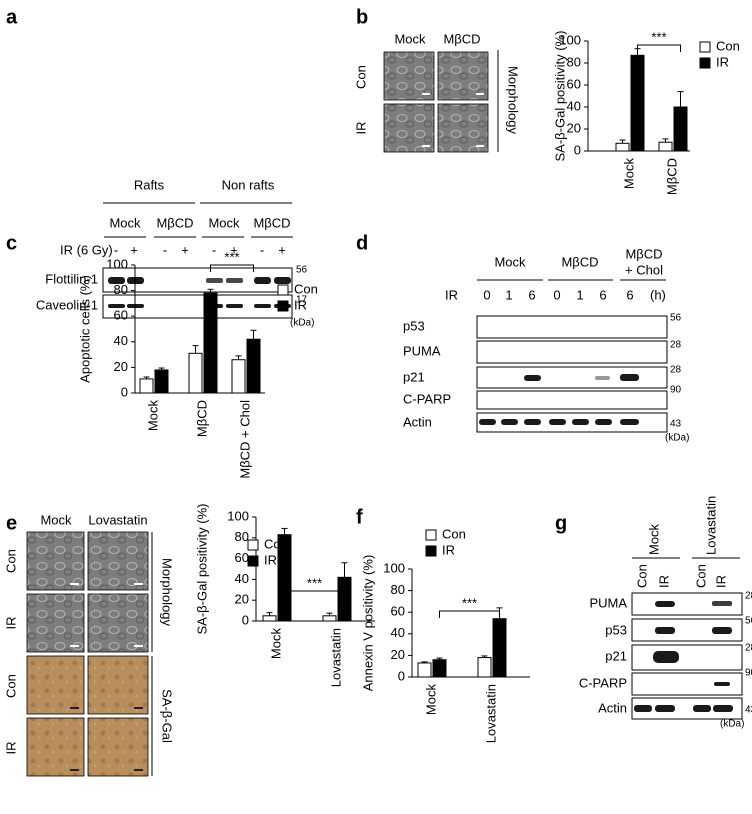  I want to click on marker-label: 56, so click(676, 318).